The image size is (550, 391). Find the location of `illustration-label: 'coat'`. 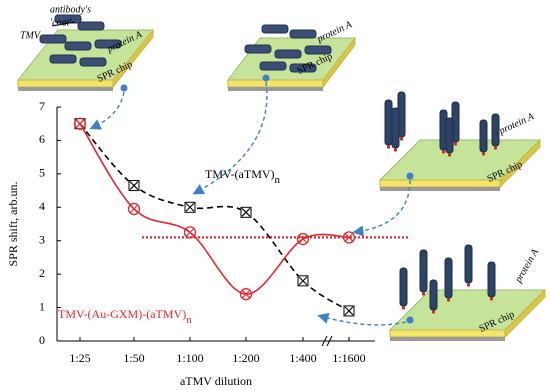

illustration-label: 'coat' is located at coordinates (61, 22).